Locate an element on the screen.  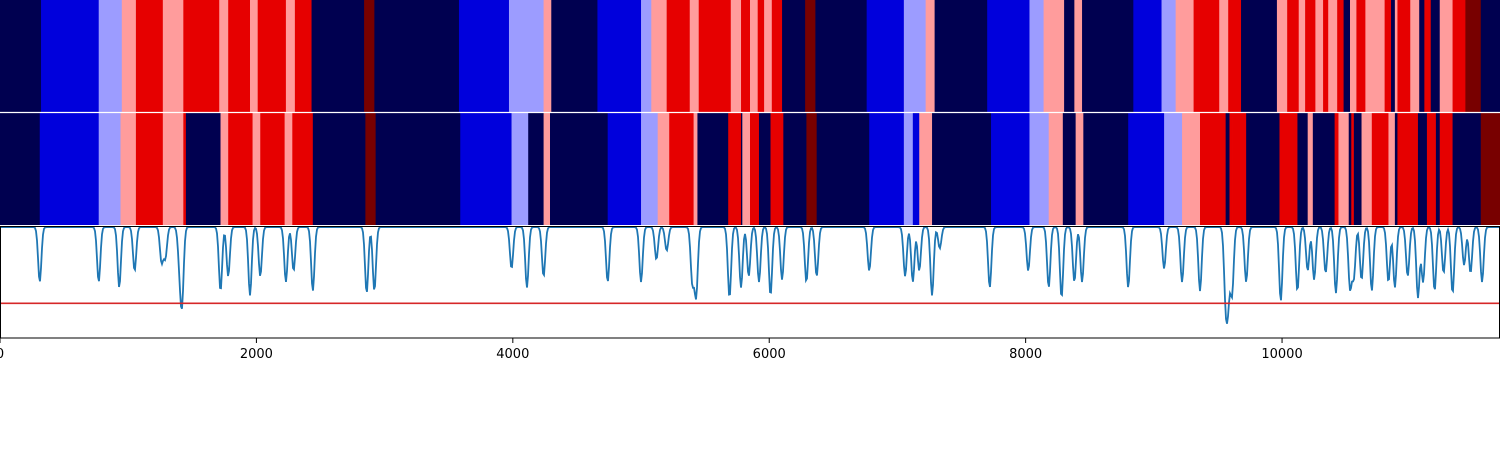
x-axis: 0 2000 4000 6000 8000 10000 is located at coordinates (651, 350).